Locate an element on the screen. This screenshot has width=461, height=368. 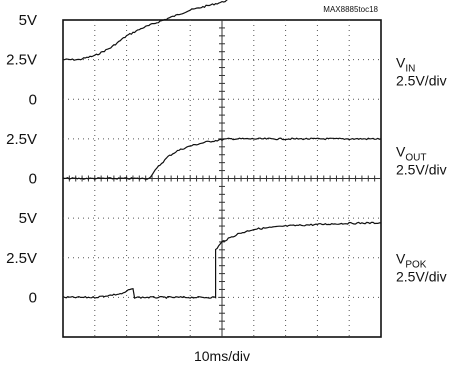
trace-pok is located at coordinates (221, 260).